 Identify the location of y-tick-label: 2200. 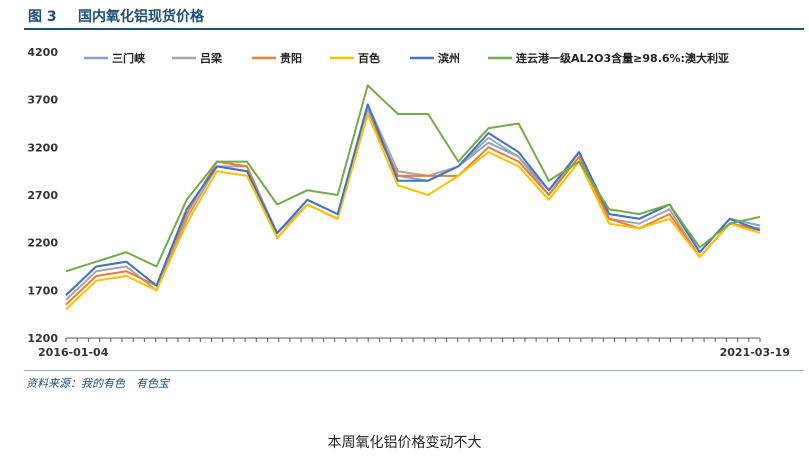
(42, 243).